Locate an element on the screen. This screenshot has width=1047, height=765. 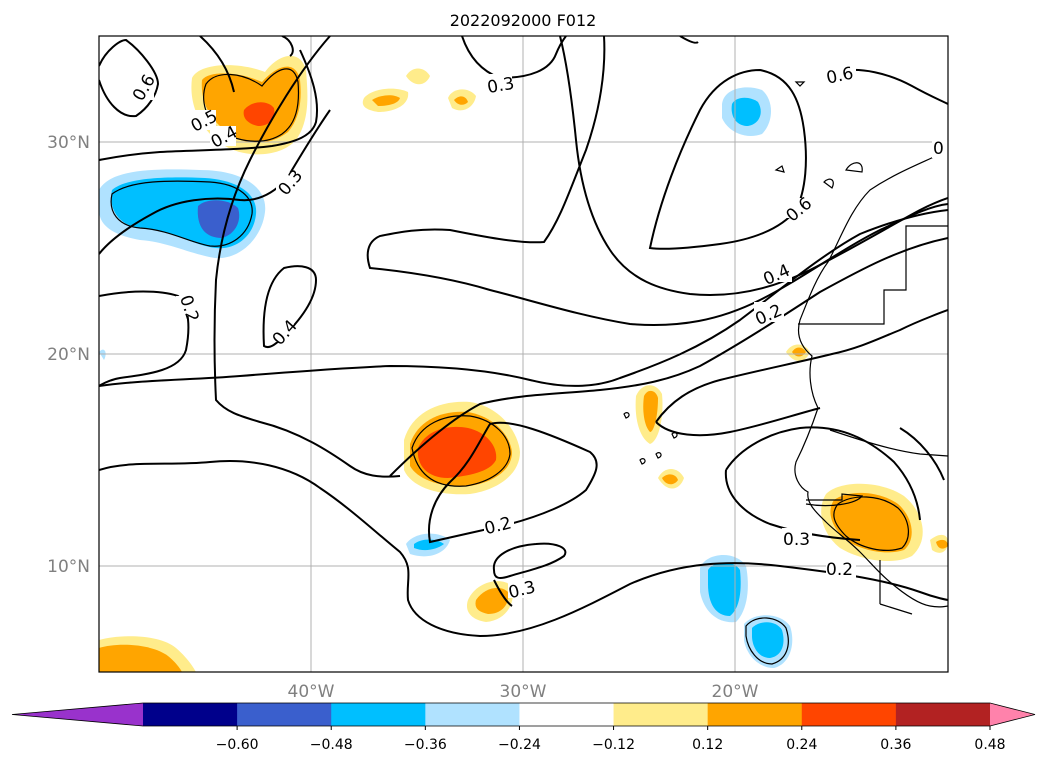
colorbar-extend-high is located at coordinates (1012, 714).